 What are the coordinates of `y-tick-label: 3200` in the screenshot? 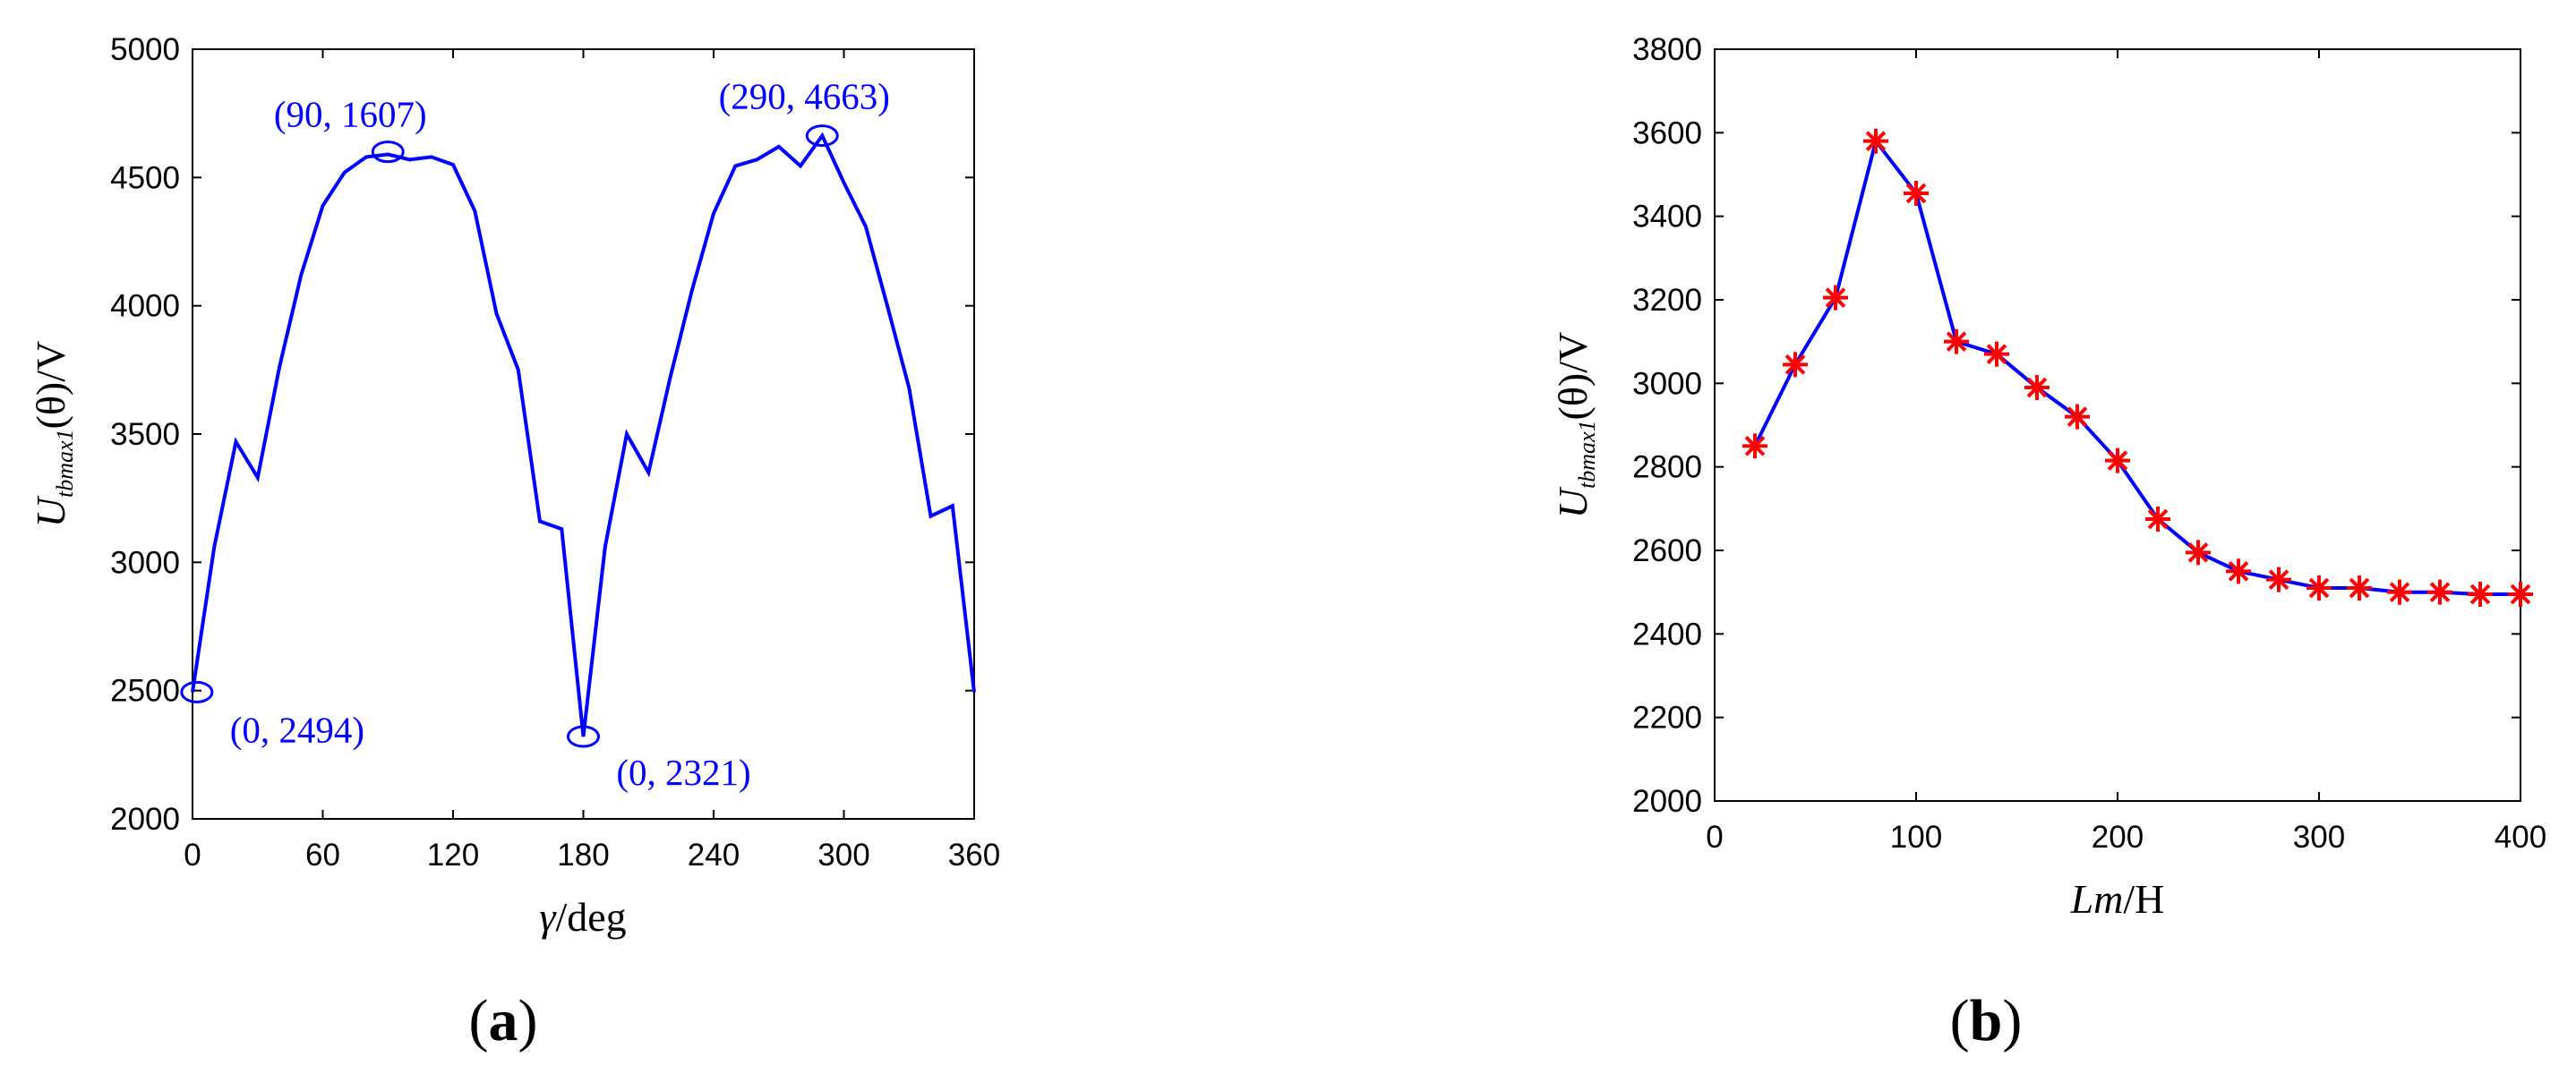 It's located at (1667, 300).